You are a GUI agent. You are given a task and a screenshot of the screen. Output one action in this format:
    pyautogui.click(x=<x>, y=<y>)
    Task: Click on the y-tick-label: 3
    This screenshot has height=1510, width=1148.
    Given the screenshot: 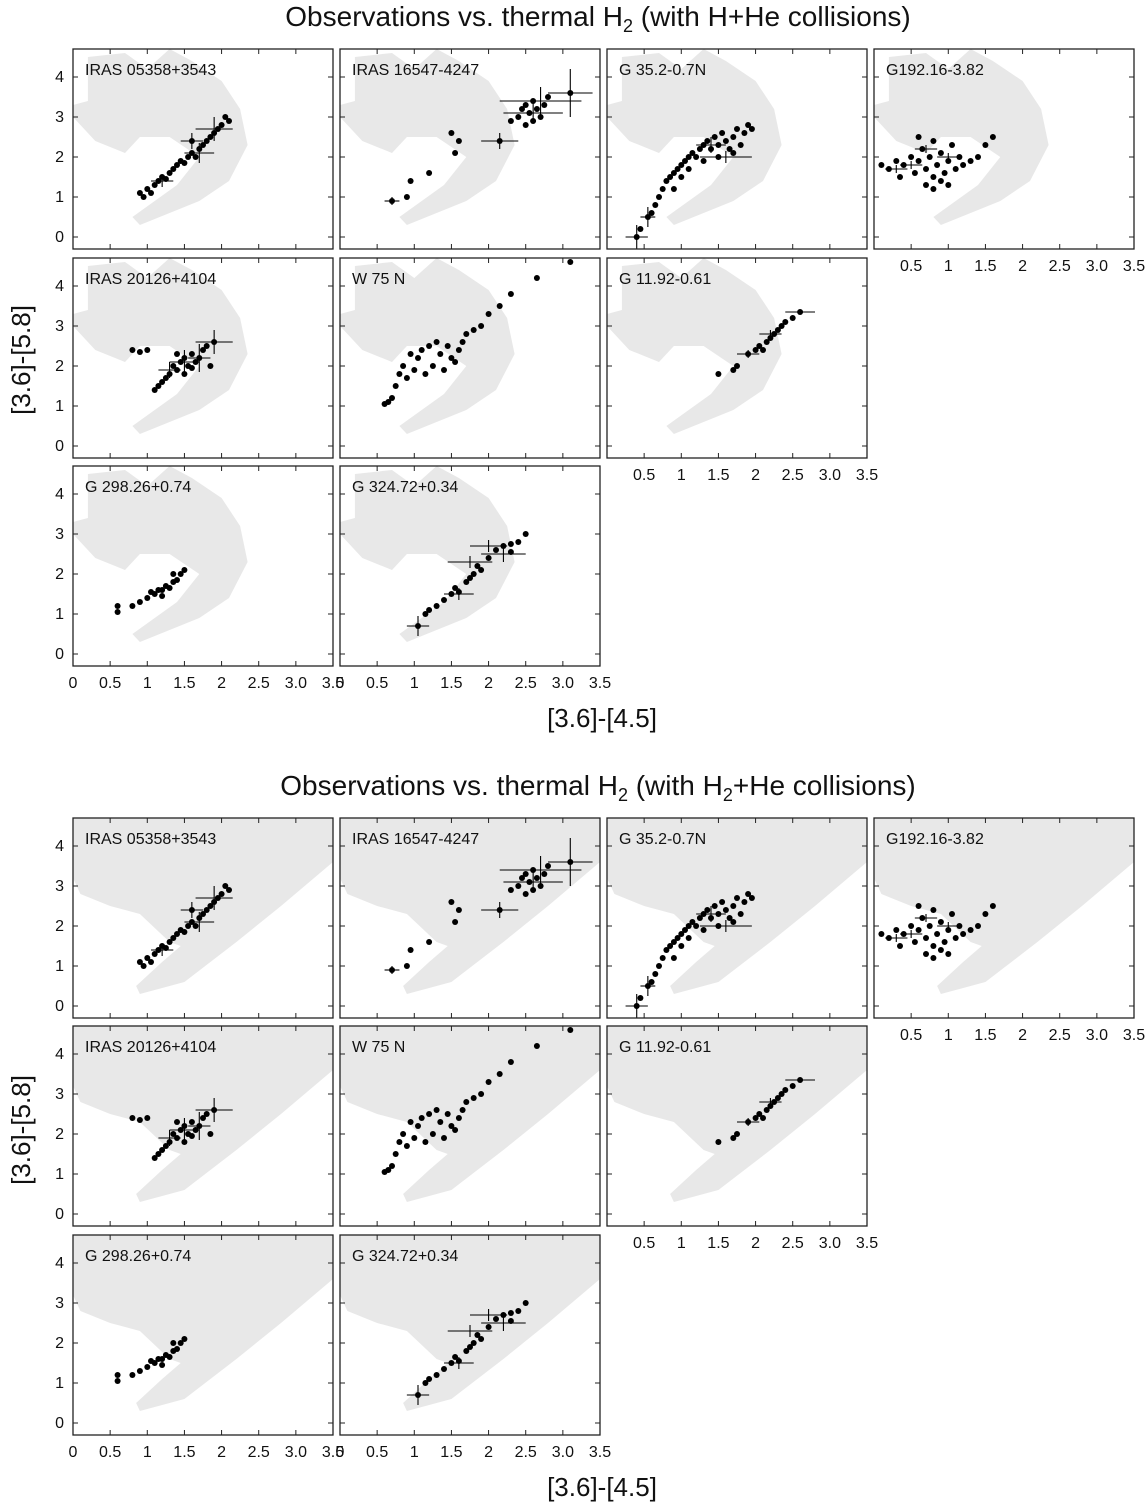 What is the action you would take?
    pyautogui.click(x=59, y=1094)
    